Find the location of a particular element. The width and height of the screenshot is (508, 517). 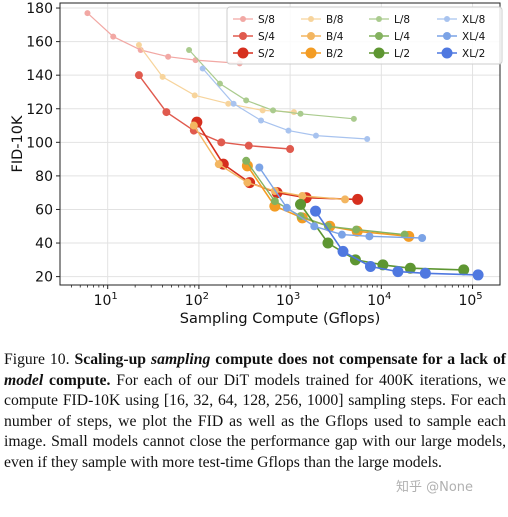

legend-label: B/4 is located at coordinates (335, 37).